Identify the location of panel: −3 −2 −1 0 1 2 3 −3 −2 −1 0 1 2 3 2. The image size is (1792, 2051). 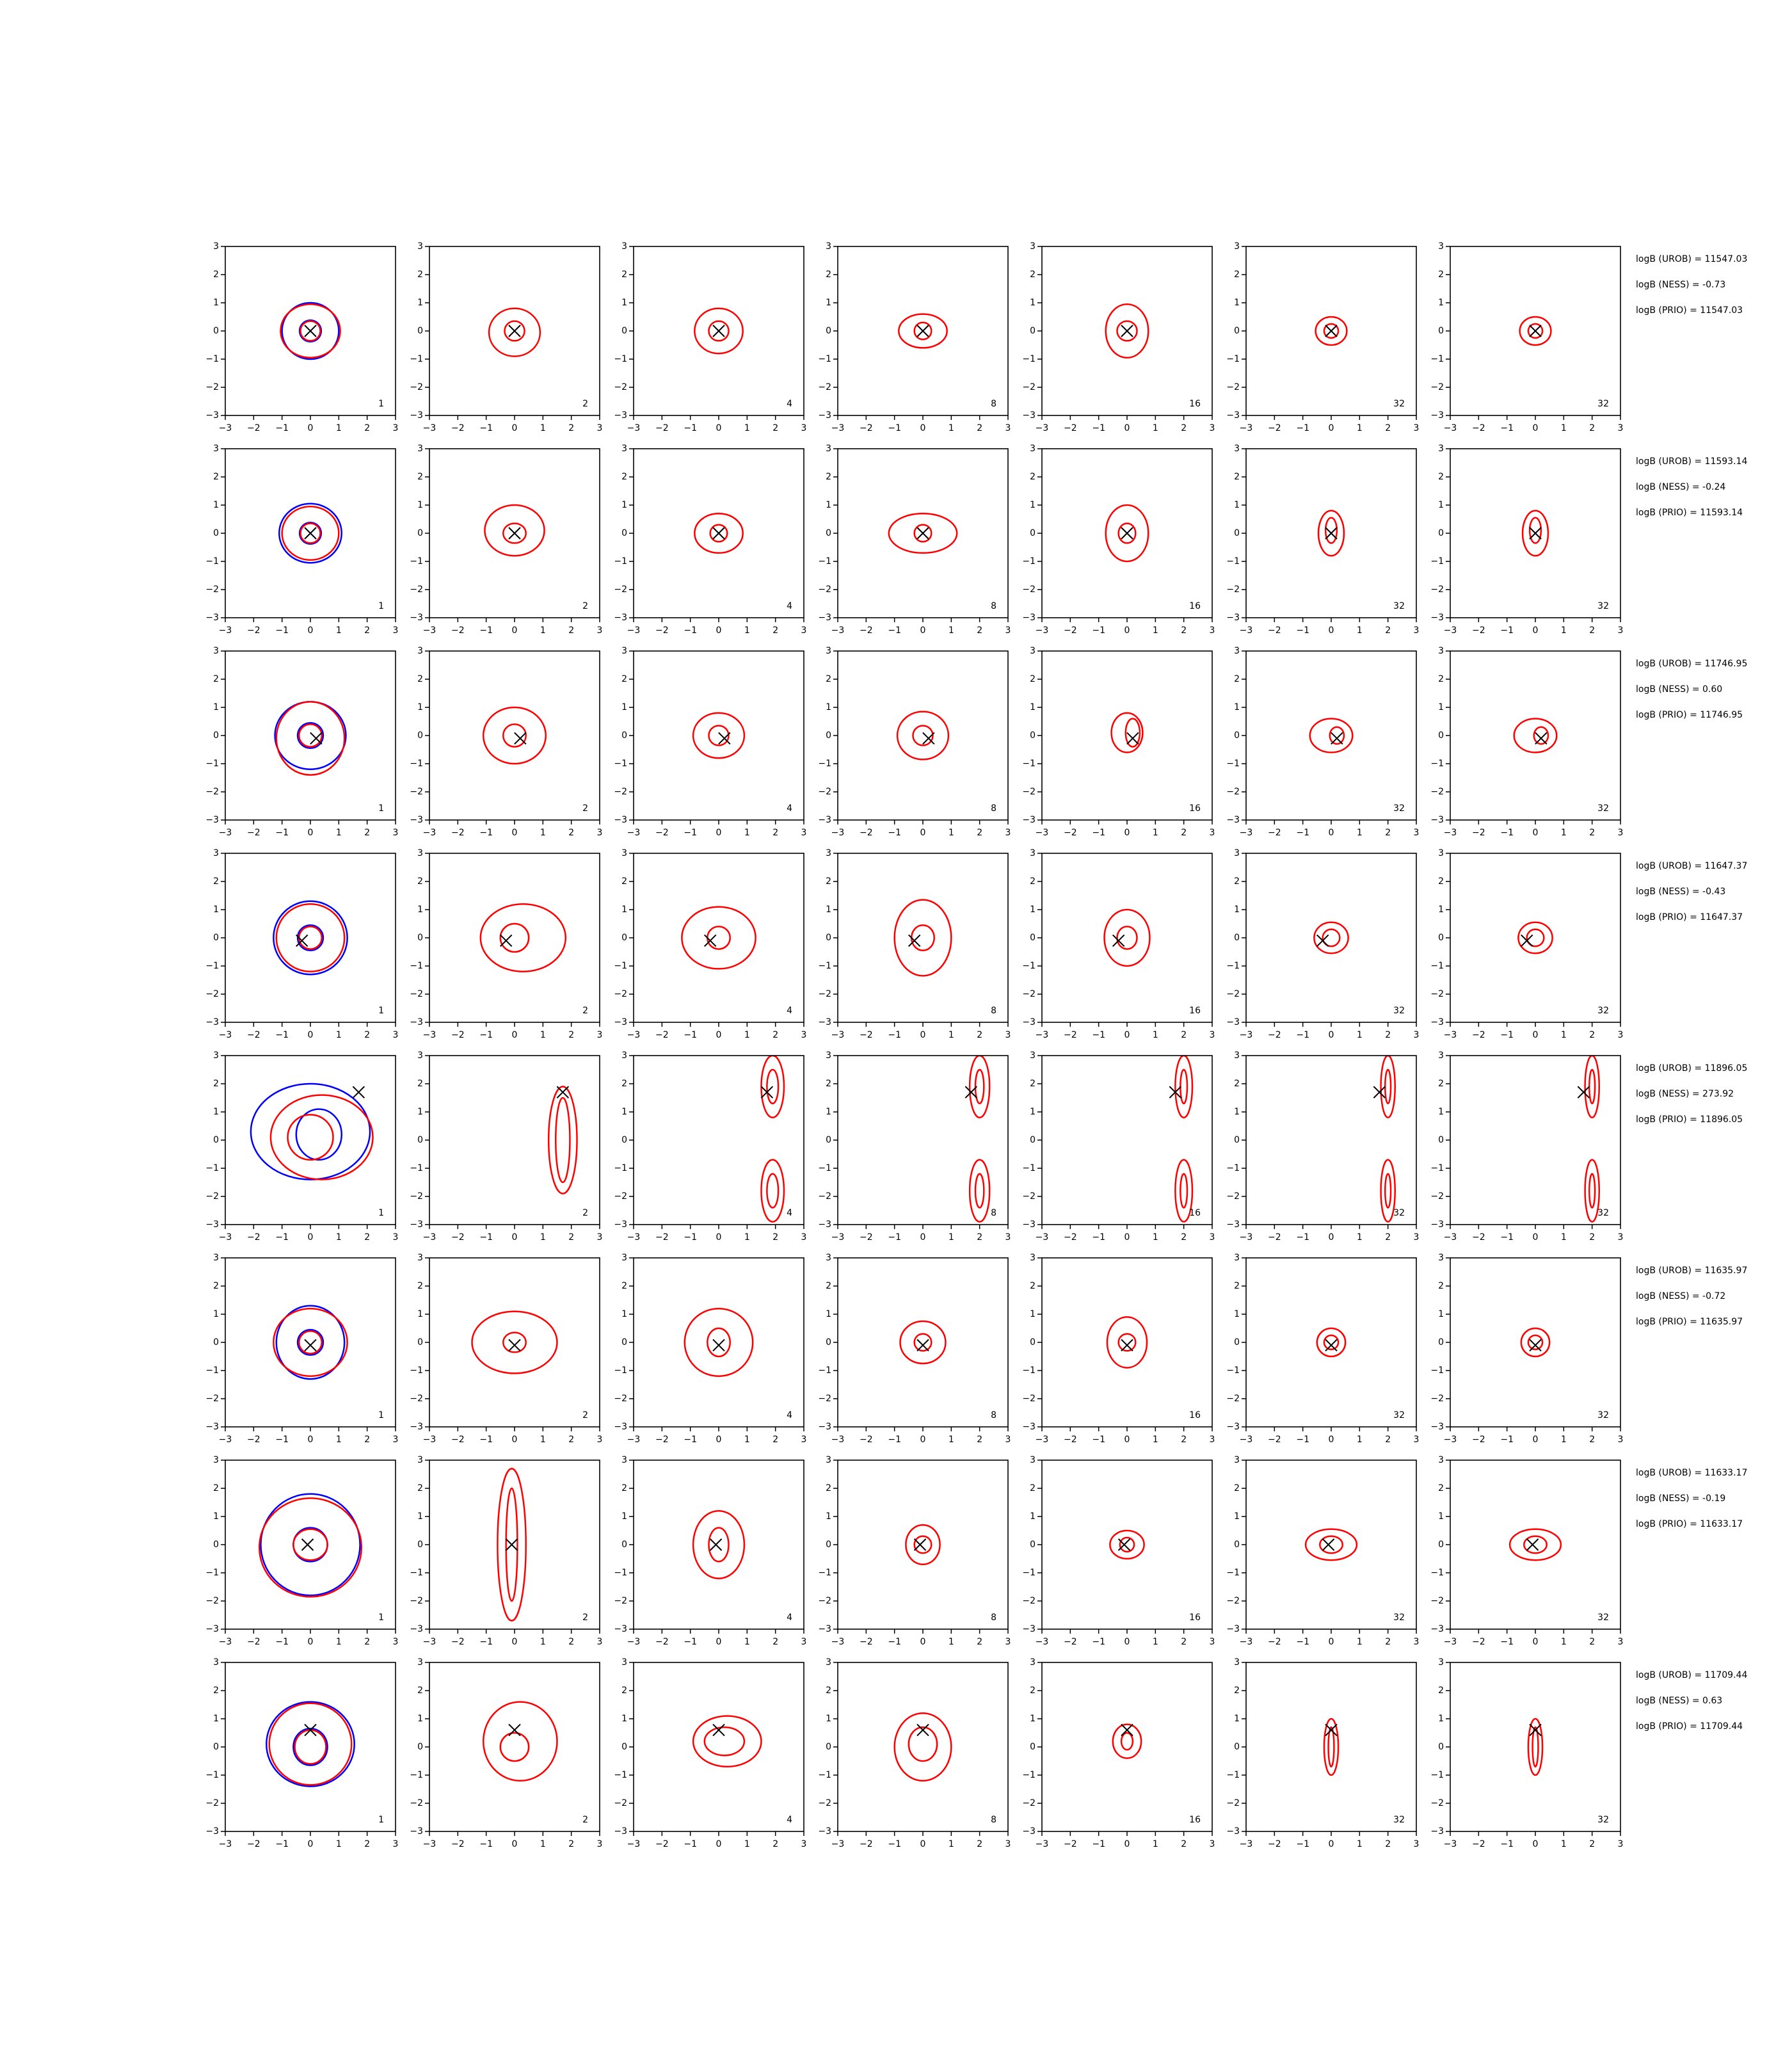
(506, 742).